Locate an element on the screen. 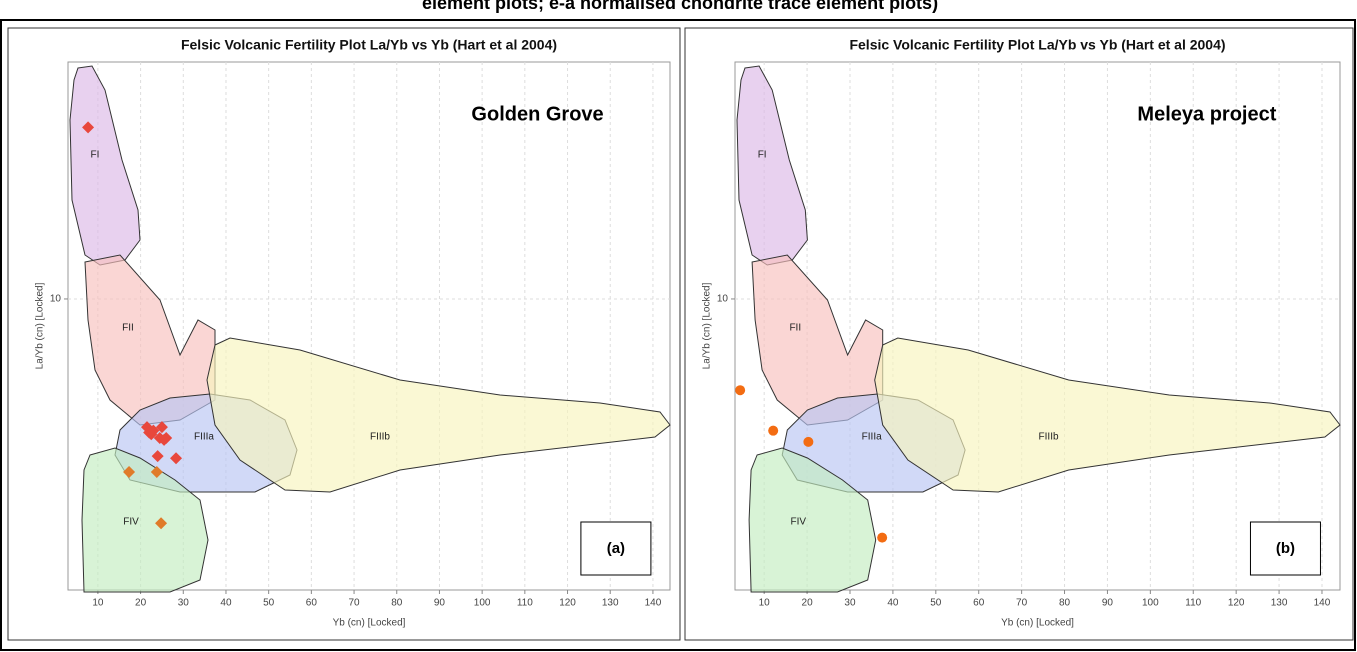 This screenshot has width=1357, height=652. panel-label: (a) is located at coordinates (616, 548).